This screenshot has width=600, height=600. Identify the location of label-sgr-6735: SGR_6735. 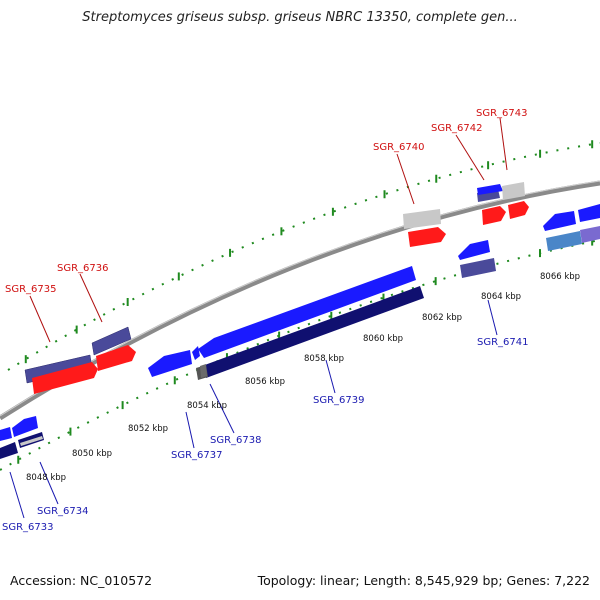
(31, 289).